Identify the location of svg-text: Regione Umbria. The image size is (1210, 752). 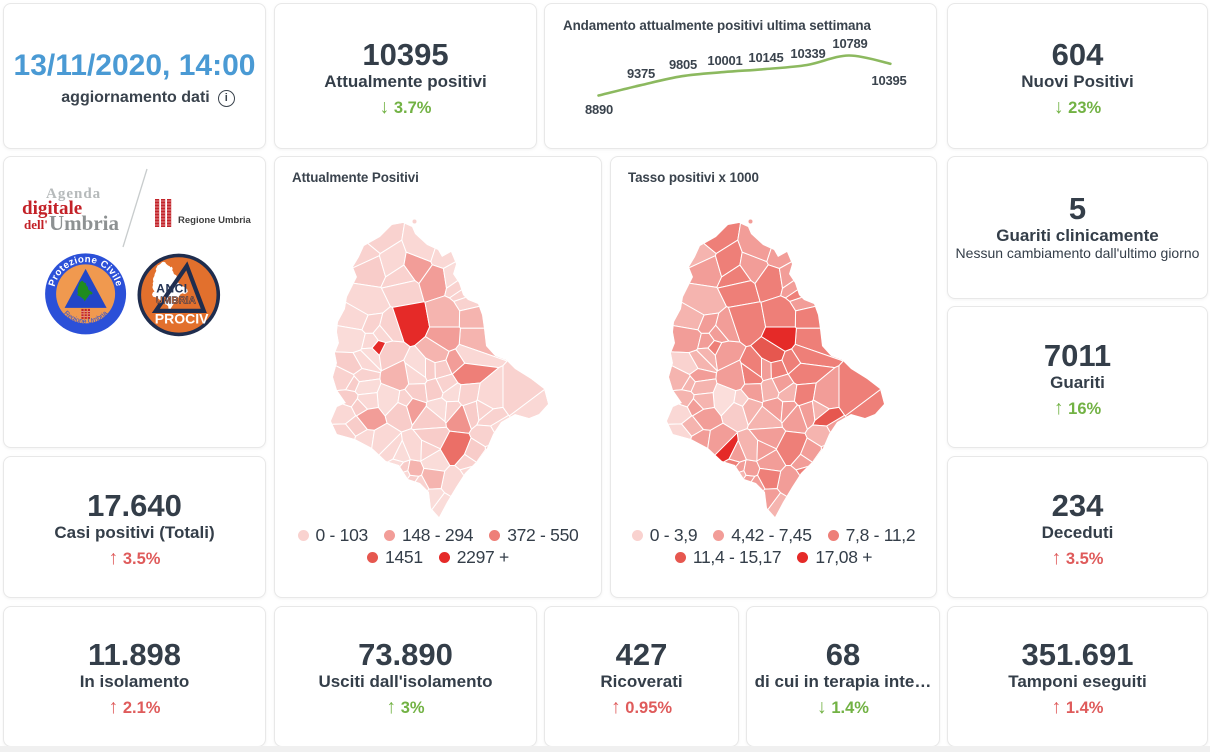
(215, 220).